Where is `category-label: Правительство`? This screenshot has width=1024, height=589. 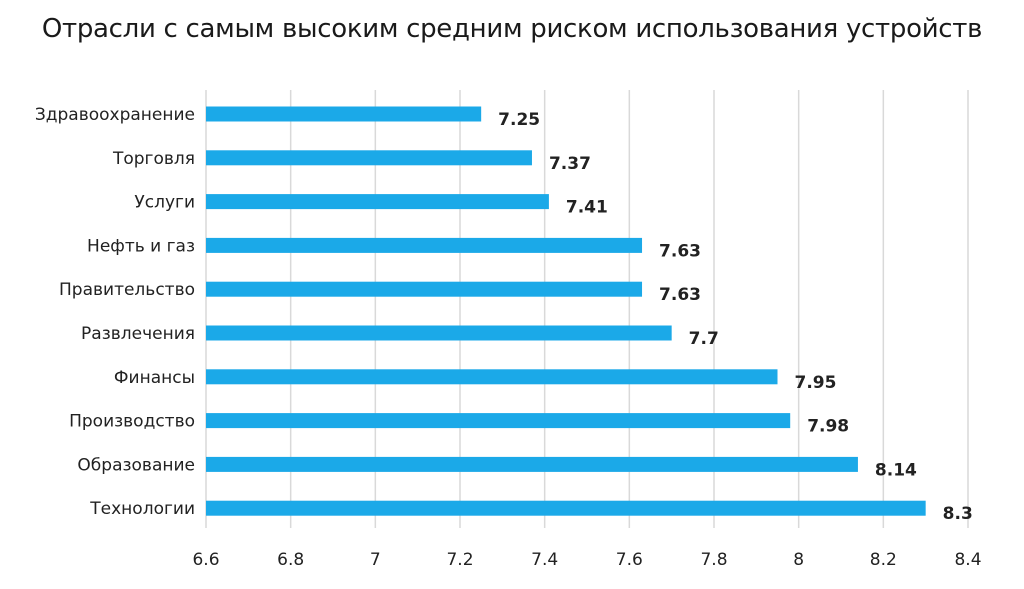 category-label: Правительство is located at coordinates (127, 290).